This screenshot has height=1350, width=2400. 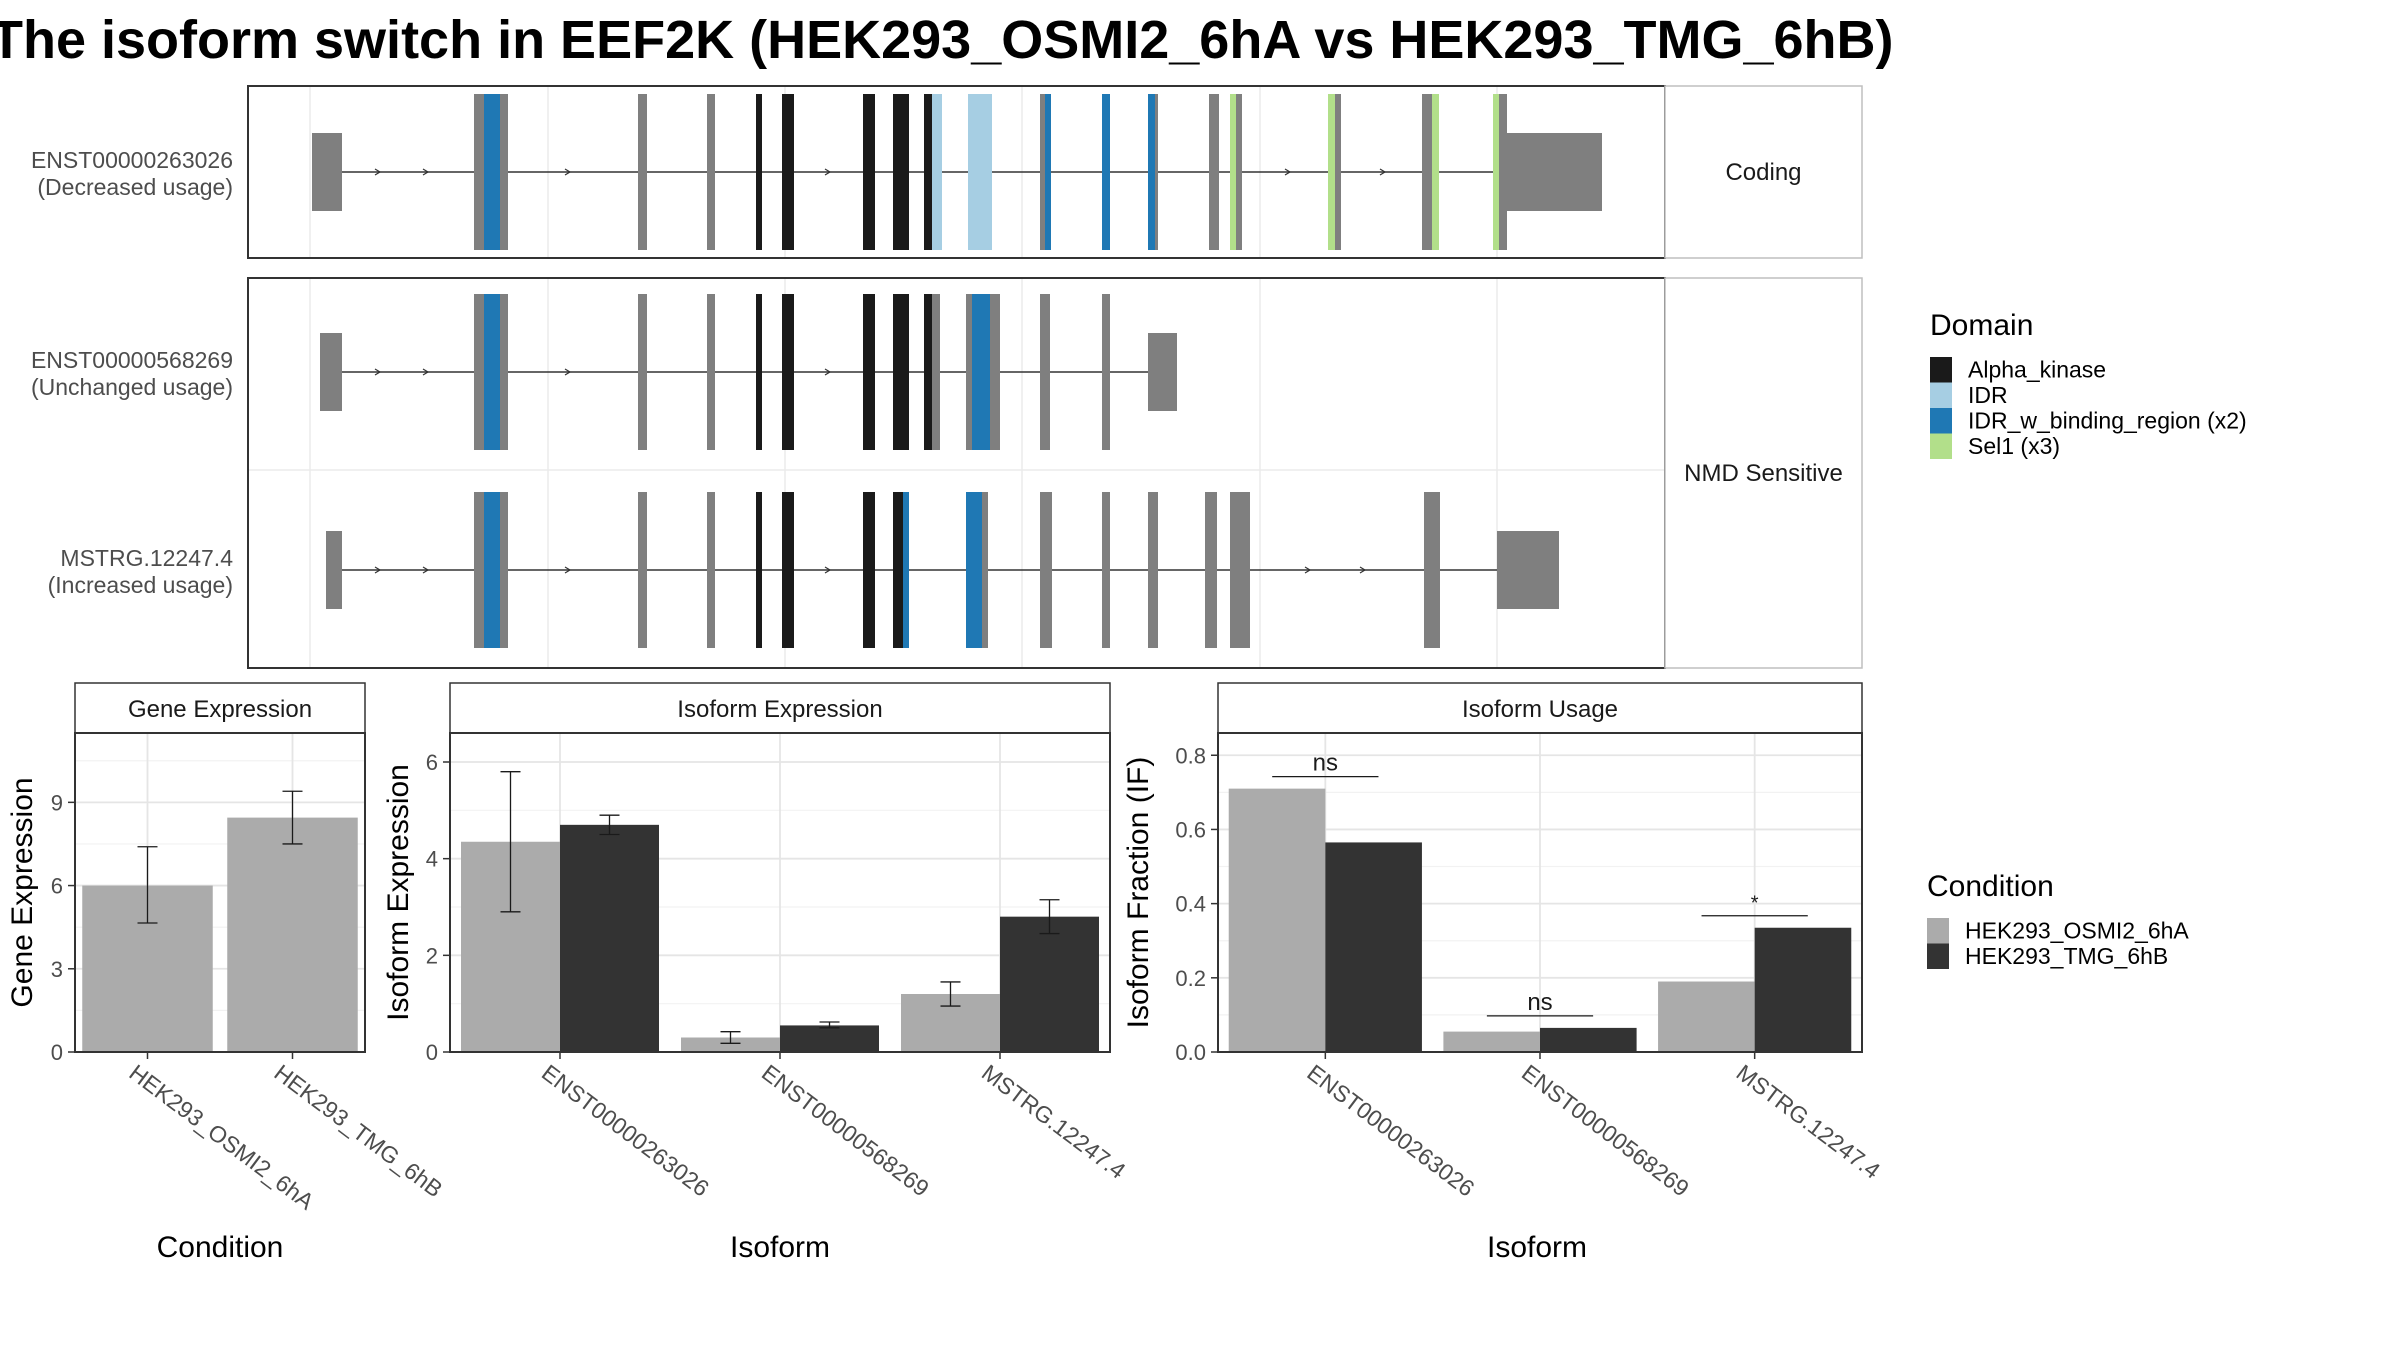 What do you see at coordinates (57, 802) in the screenshot?
I see `y-tick-label: 9` at bounding box center [57, 802].